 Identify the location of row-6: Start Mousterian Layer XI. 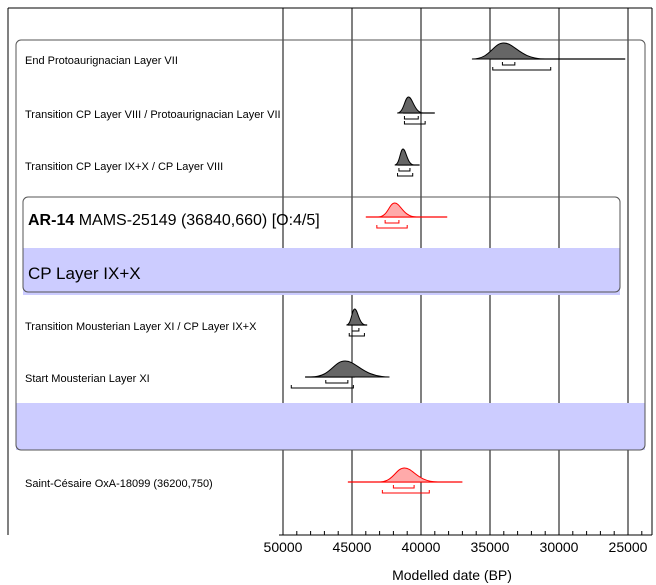
(207, 374).